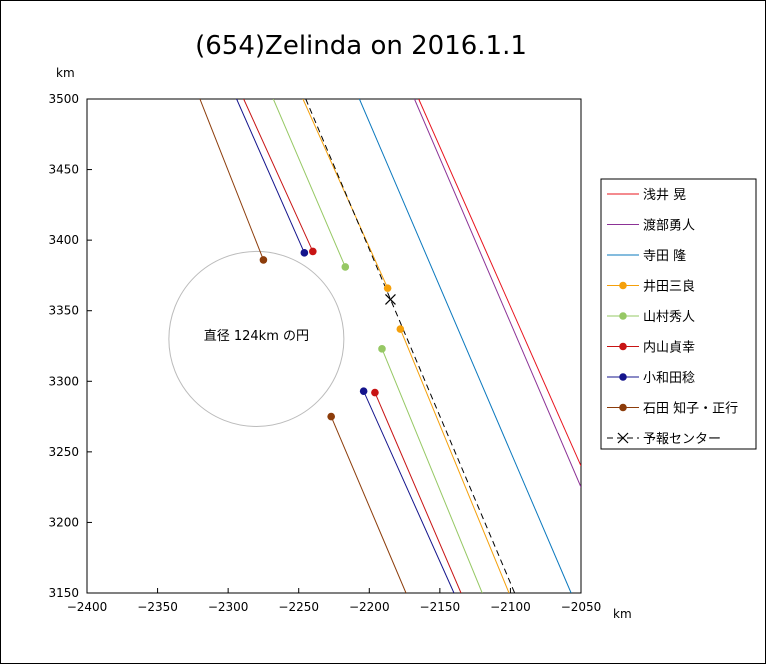 This screenshot has width=766, height=668. I want to click on legend-label: 寺田 隆, so click(664, 256).